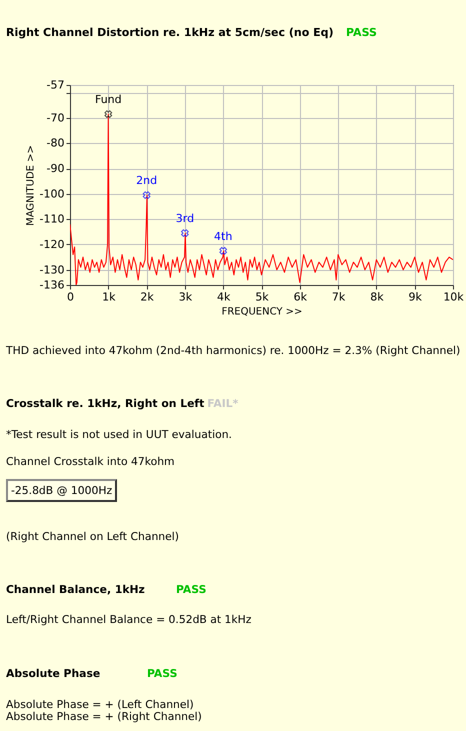 Image resolution: width=466 pixels, height=731 pixels. I want to click on text: Channel Balance, 1kHz, so click(75, 589).